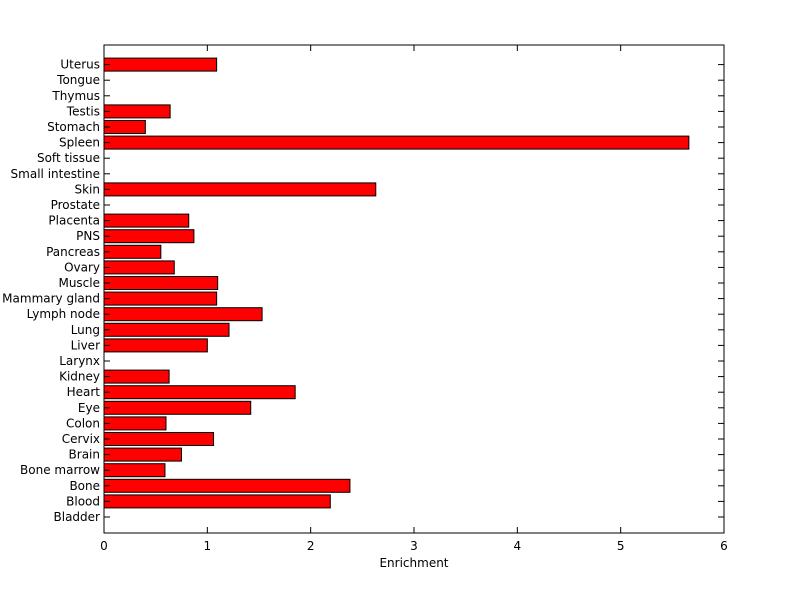  I want to click on y-tick-label: Muscle, so click(79, 283).